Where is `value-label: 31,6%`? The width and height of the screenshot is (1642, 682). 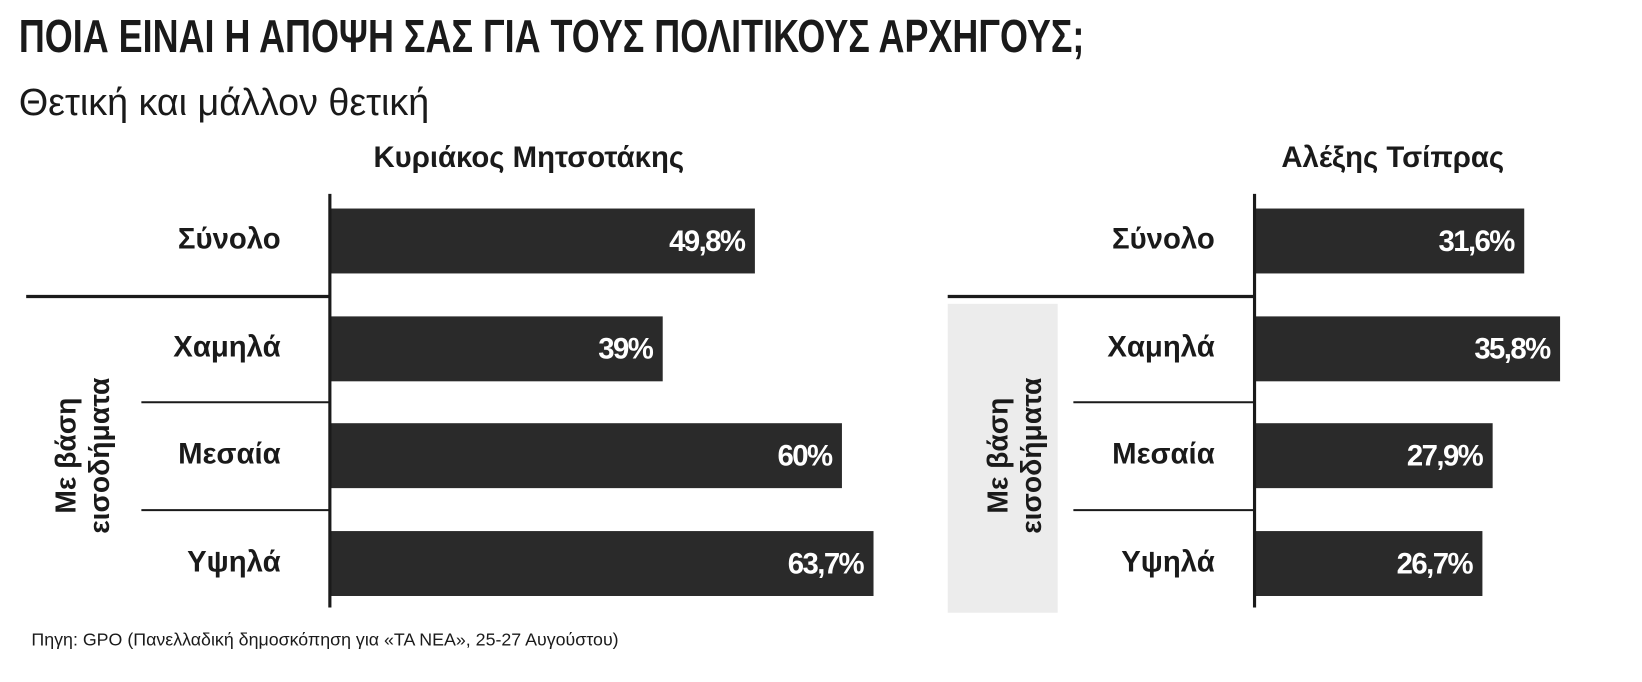
value-label: 31,6% is located at coordinates (1476, 241).